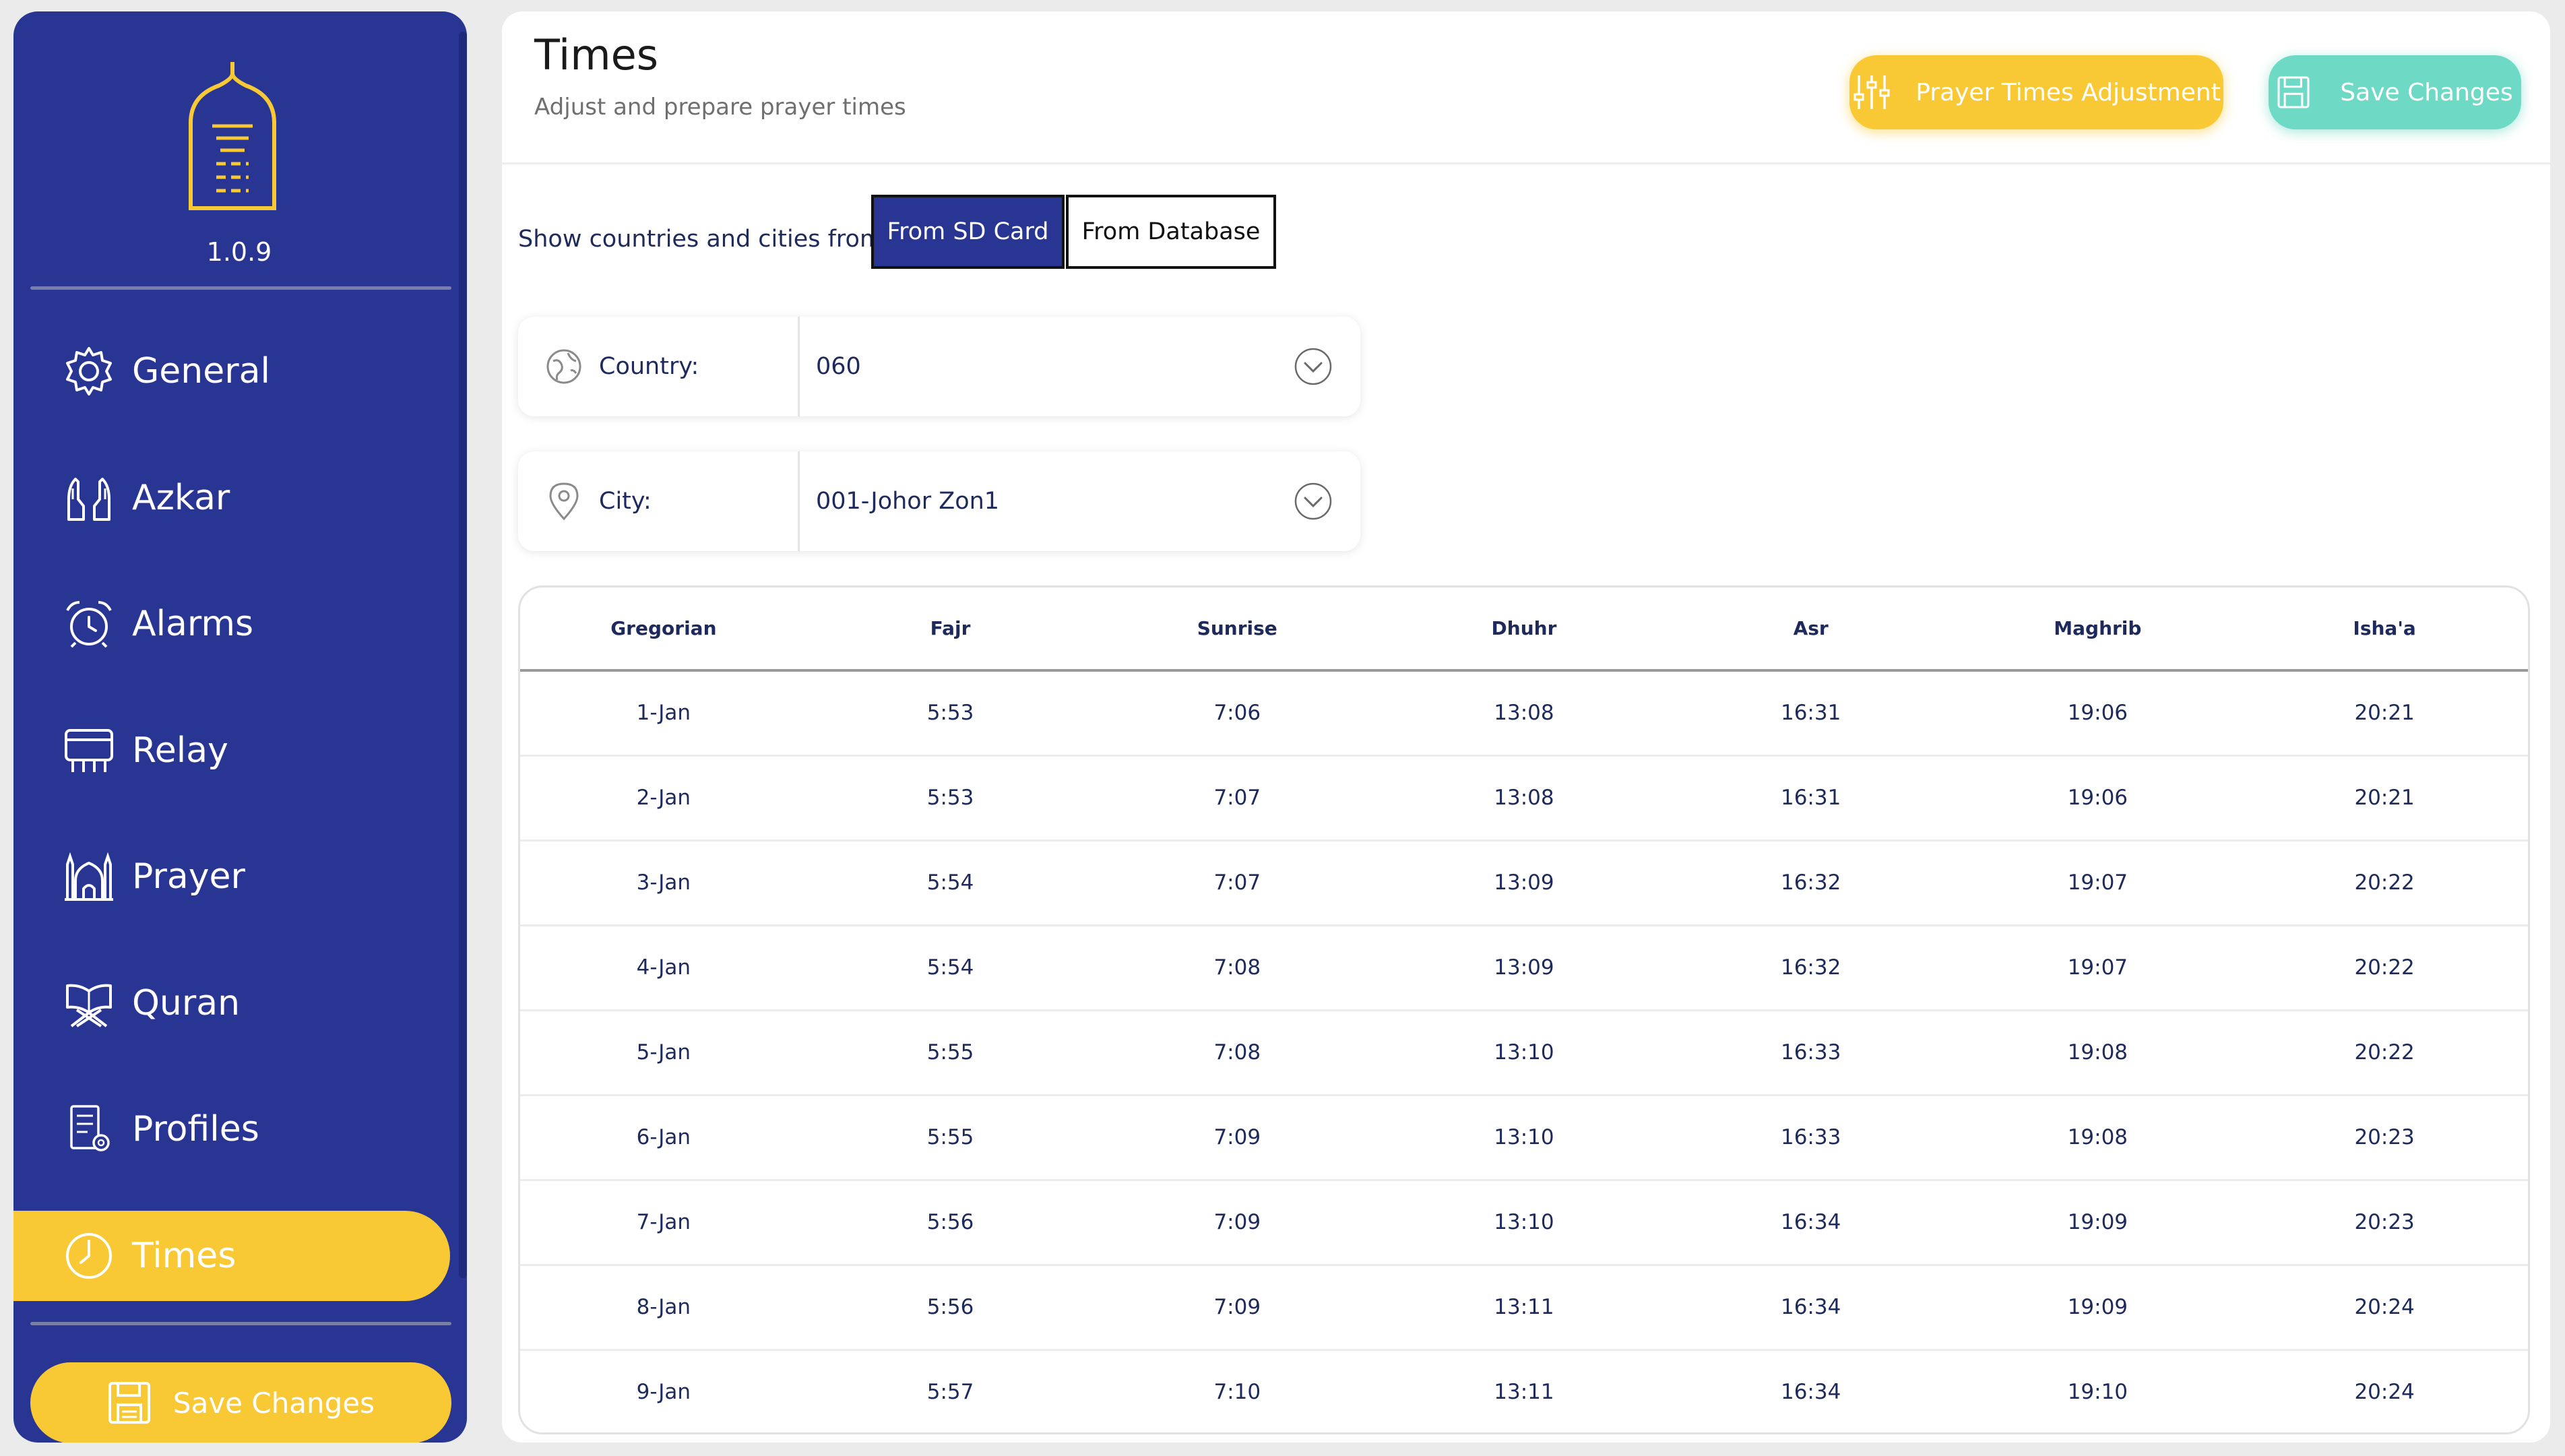  What do you see at coordinates (1237, 1138) in the screenshot?
I see `table-cell: 7:09` at bounding box center [1237, 1138].